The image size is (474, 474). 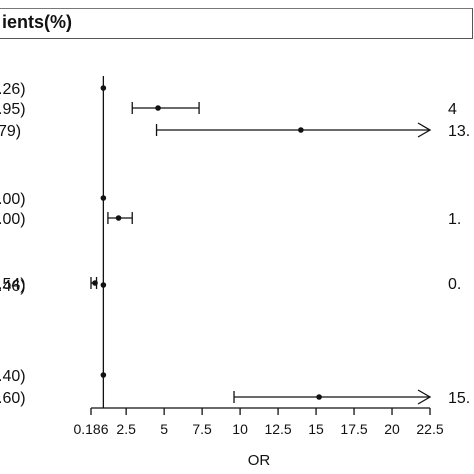 What do you see at coordinates (240, 429) in the screenshot?
I see `x-tick-label: 10` at bounding box center [240, 429].